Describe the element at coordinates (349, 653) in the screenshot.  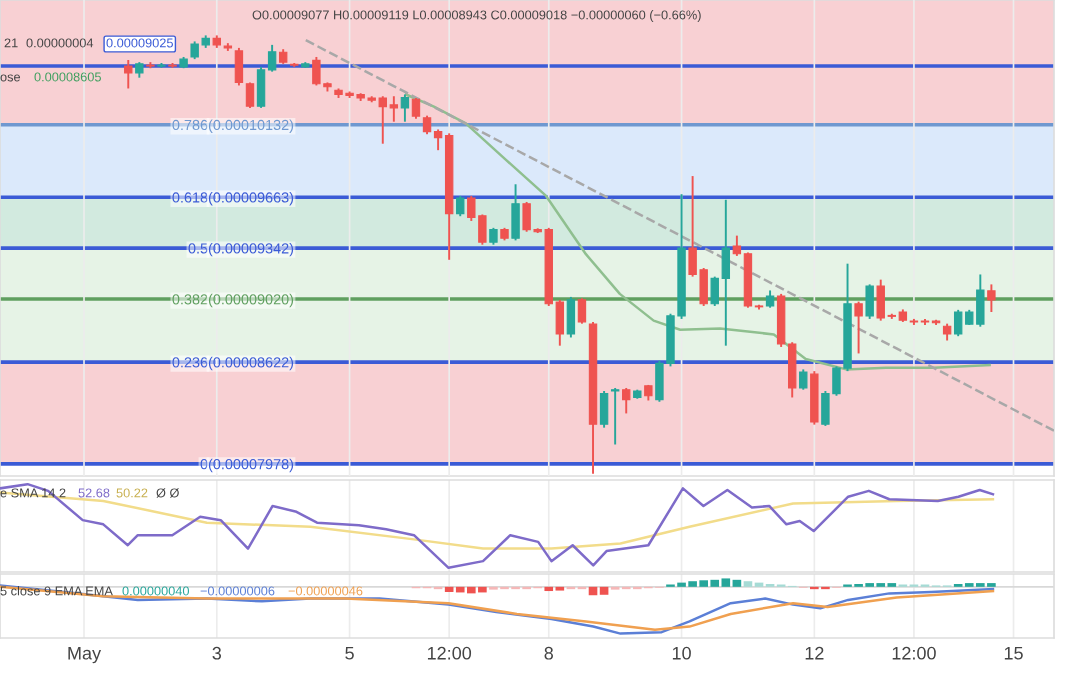
I see `x-tick-label: 5` at that location.